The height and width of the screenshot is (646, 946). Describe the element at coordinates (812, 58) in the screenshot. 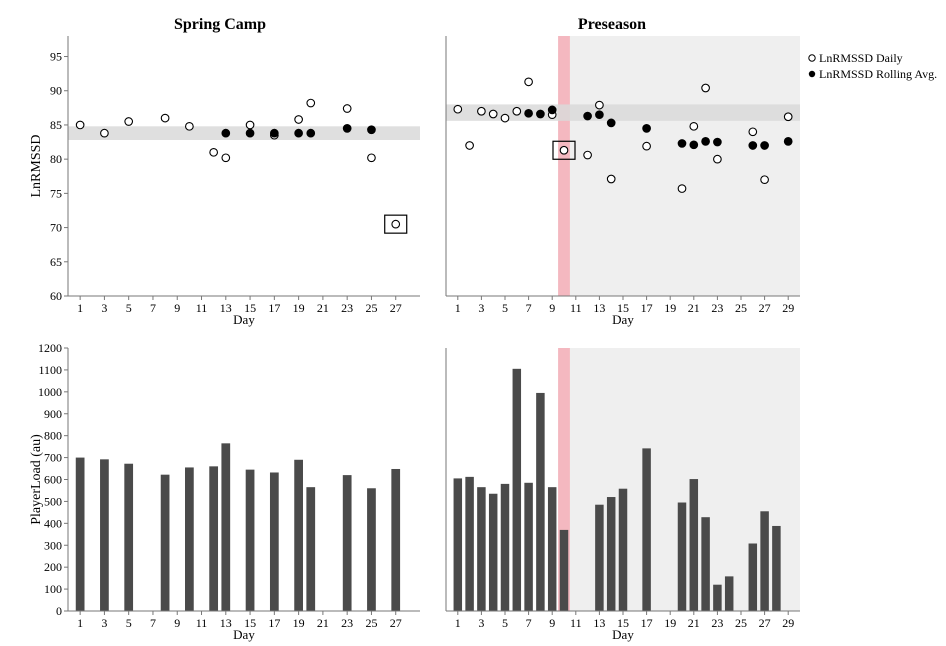

I see `legend-open-marker` at that location.